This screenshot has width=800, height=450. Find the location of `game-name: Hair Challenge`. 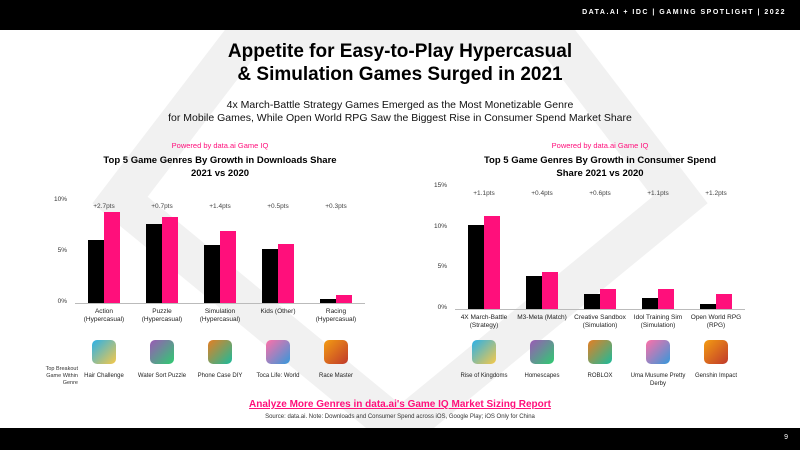

game-name: Hair Challenge is located at coordinates (104, 376).